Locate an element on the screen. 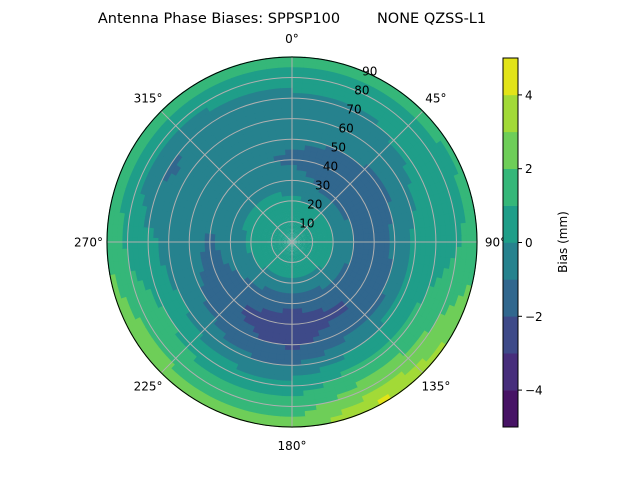  r-tick-label: 80 is located at coordinates (361, 91).